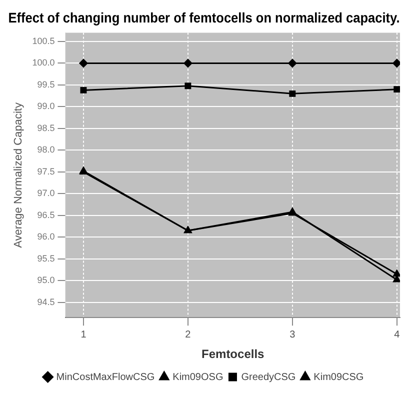  I want to click on x-tick-label: 4, so click(397, 334).